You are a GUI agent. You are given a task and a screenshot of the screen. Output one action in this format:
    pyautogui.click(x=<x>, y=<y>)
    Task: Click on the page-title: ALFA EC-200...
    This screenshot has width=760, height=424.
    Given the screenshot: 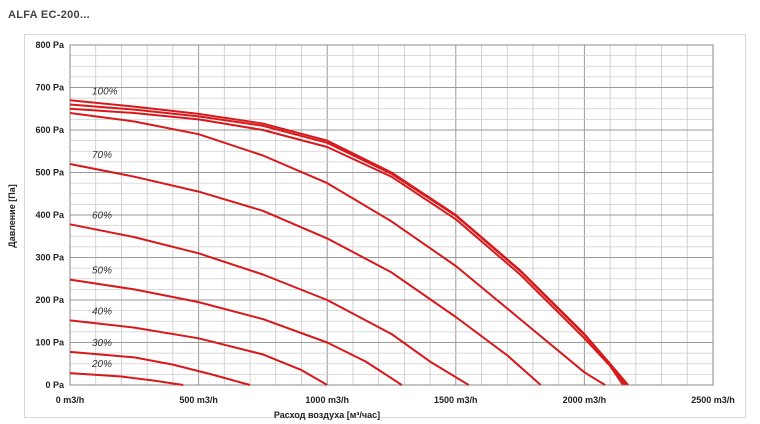 What is the action you would take?
    pyautogui.click(x=49, y=15)
    